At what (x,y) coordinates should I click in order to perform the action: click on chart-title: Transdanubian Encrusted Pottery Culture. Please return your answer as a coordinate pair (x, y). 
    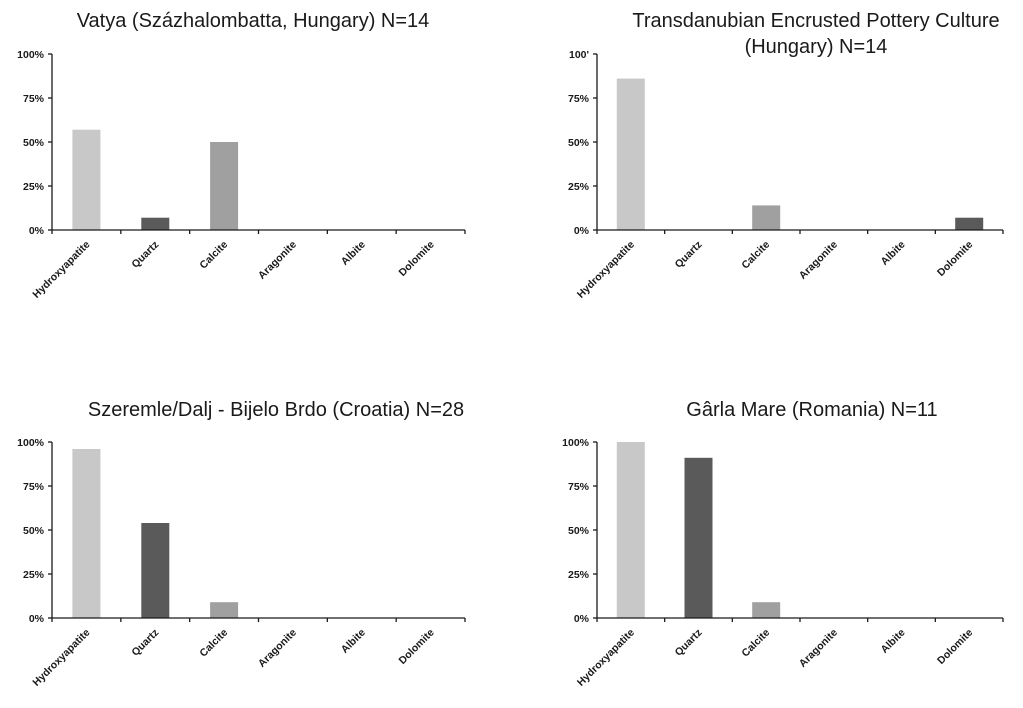
    Looking at the image, I should click on (815, 21).